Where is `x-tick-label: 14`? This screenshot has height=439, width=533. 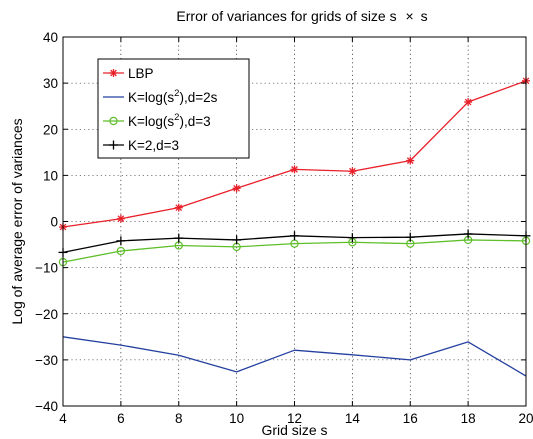
x-tick-label: 14 is located at coordinates (353, 418).